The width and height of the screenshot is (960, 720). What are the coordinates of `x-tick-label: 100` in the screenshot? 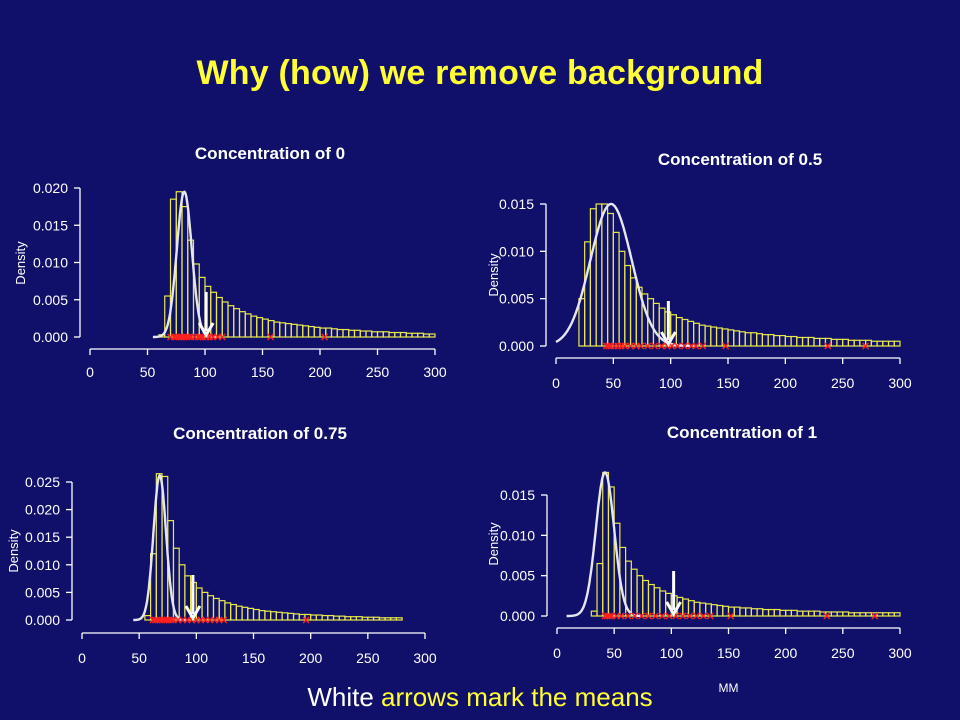 It's located at (197, 658).